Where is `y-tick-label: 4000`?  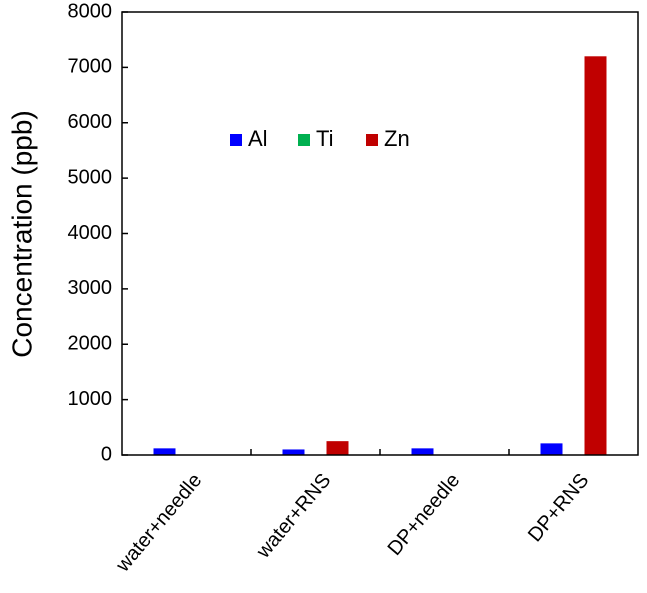 y-tick-label: 4000 is located at coordinates (90, 233).